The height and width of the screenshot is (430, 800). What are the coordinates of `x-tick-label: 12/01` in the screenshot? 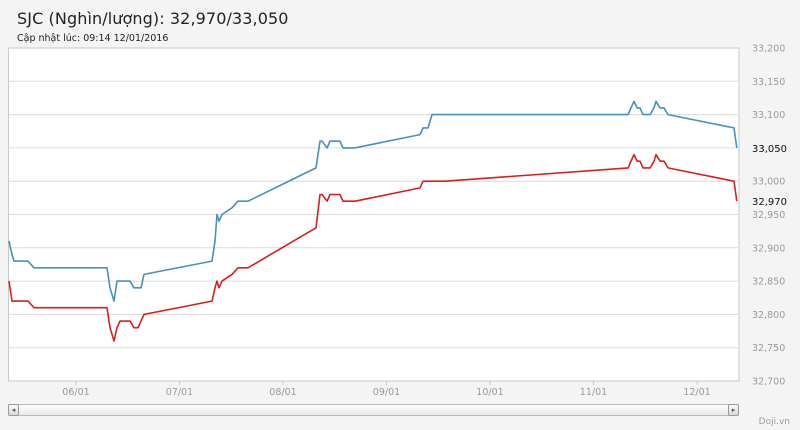 It's located at (696, 392).